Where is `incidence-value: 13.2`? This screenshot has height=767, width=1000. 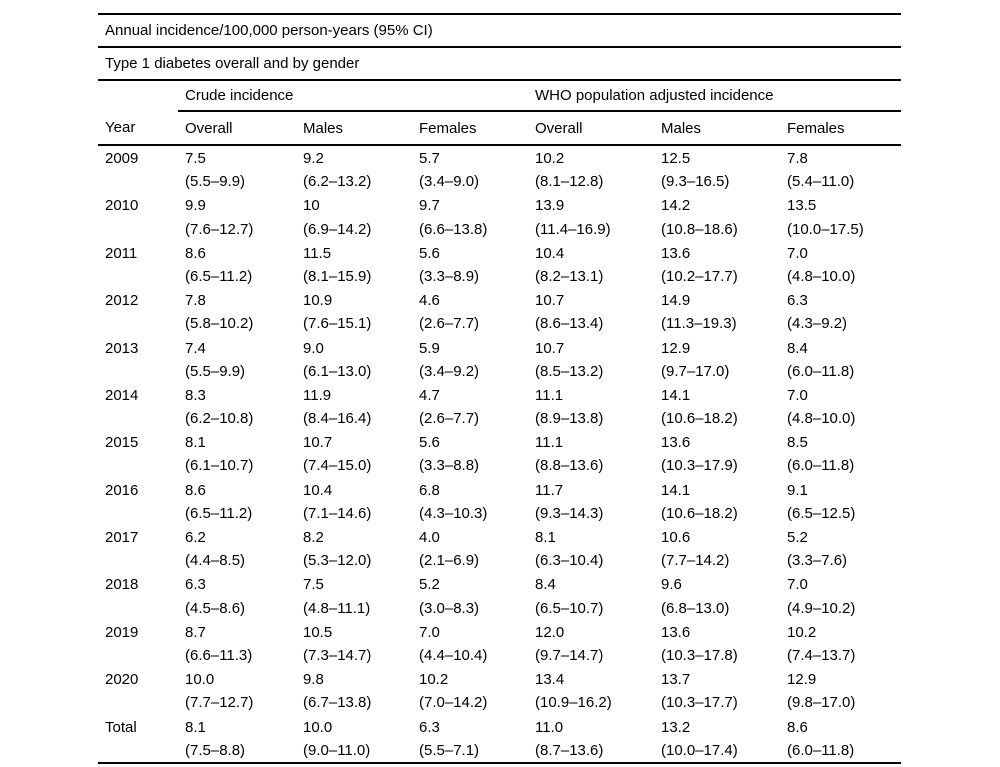
incidence-value: 13.2 is located at coordinates (676, 727).